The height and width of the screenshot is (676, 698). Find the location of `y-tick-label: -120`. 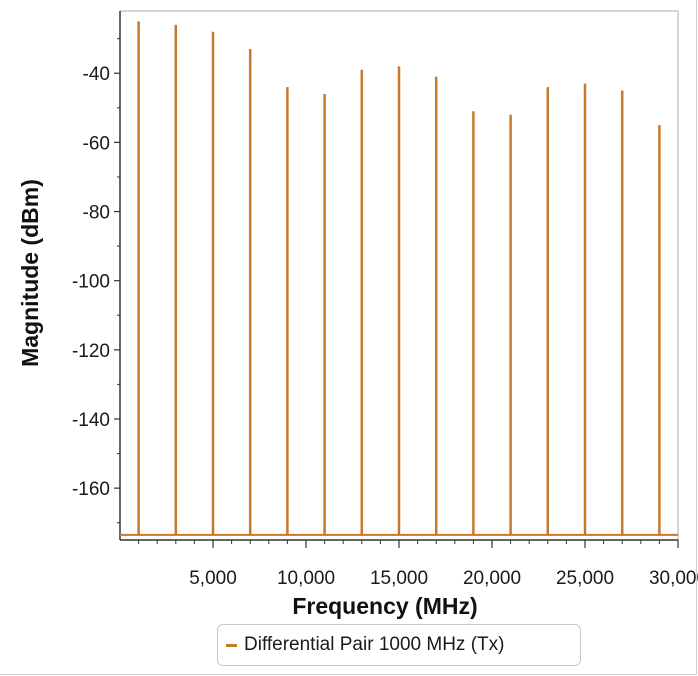

y-tick-label: -120 is located at coordinates (91, 351).